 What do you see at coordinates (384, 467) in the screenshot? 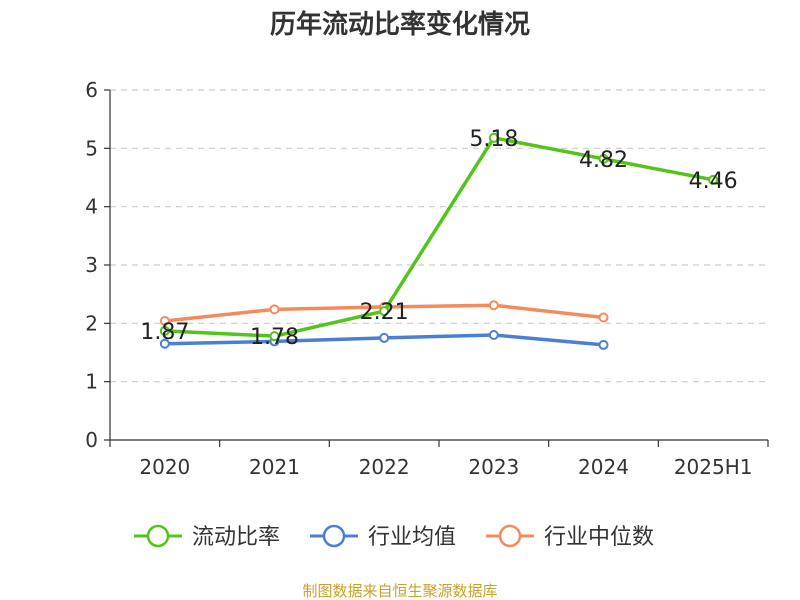
I see `x-tick-label: 2022` at bounding box center [384, 467].